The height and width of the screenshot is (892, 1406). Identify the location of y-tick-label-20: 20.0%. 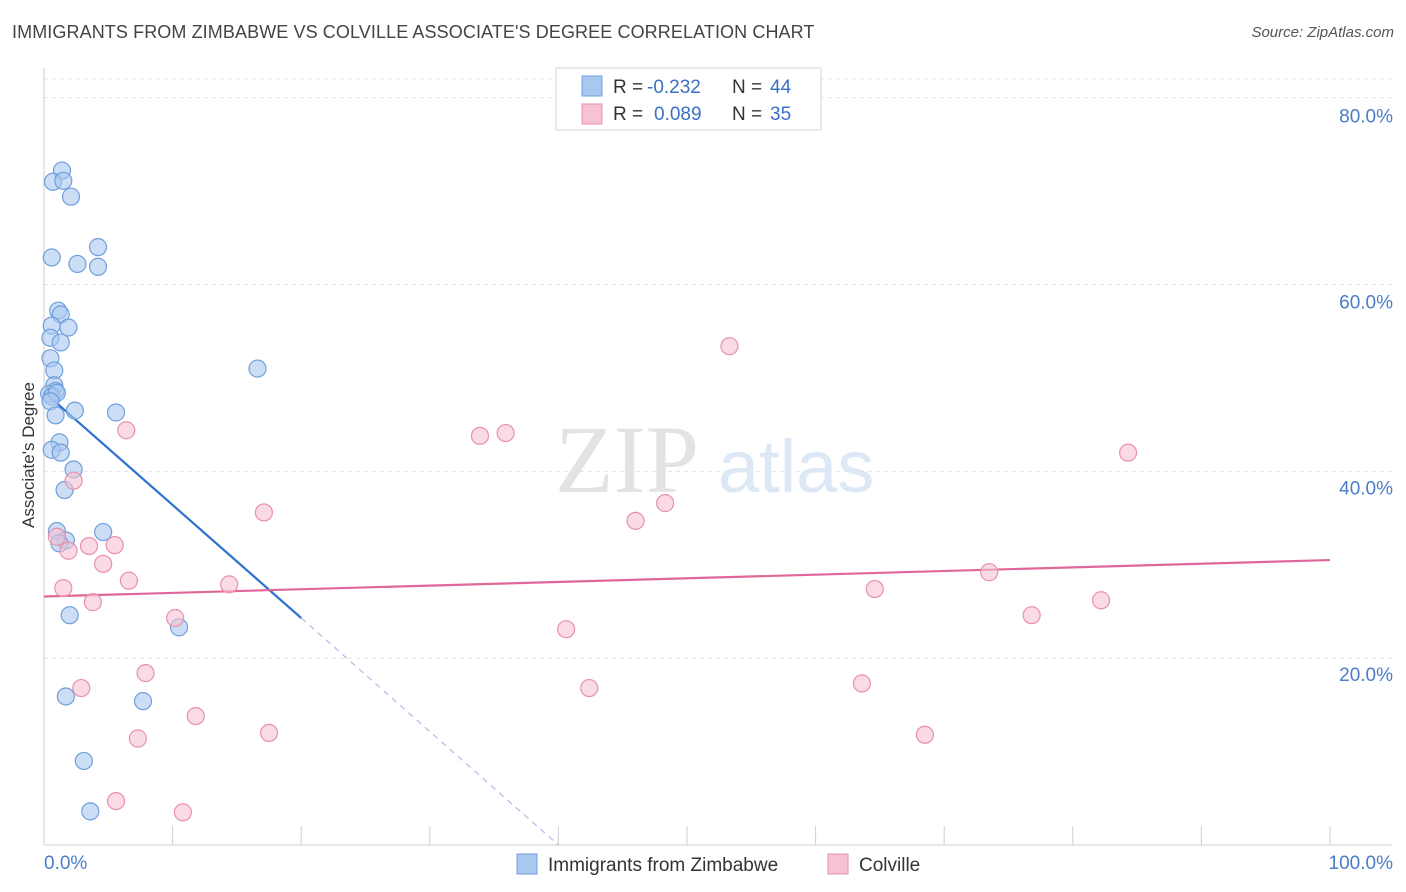
(1366, 675).